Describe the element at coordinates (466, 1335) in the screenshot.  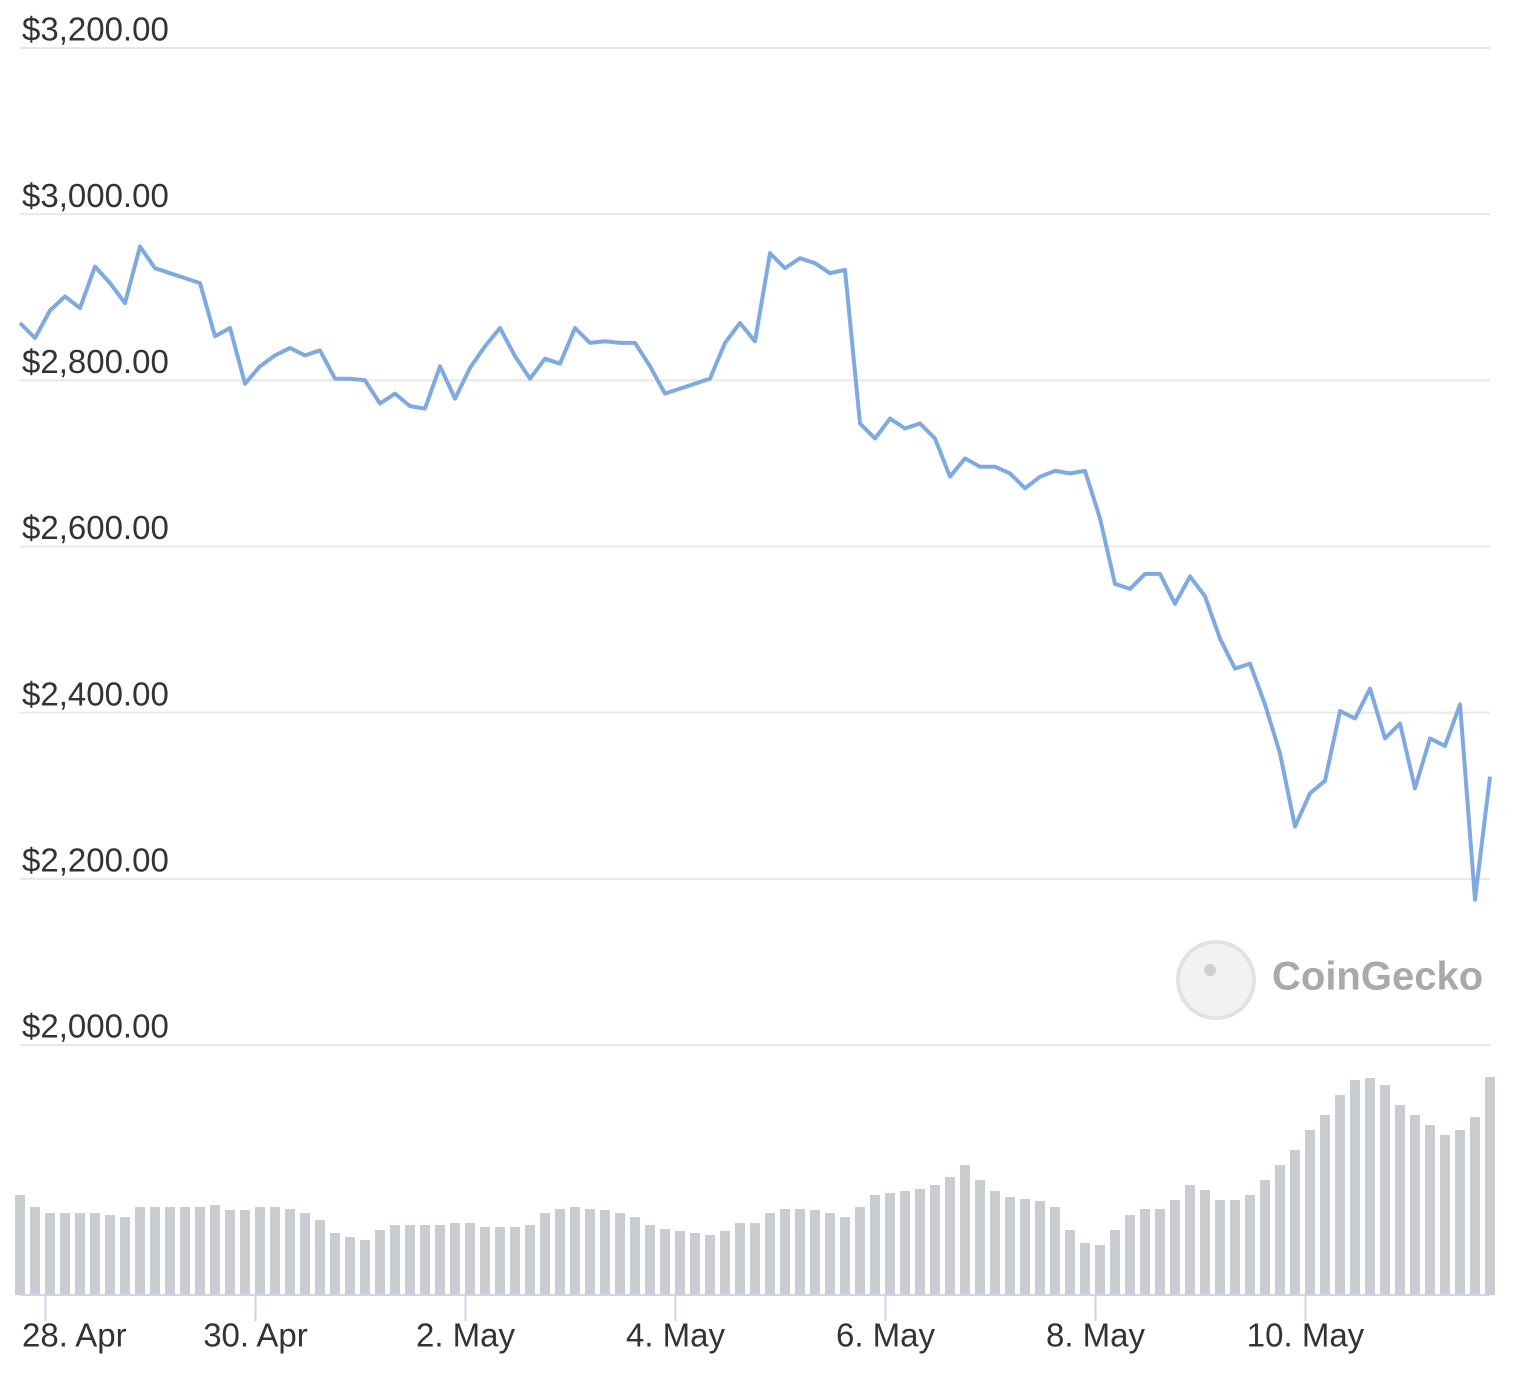
I see `x-tick-label: 2. May` at that location.